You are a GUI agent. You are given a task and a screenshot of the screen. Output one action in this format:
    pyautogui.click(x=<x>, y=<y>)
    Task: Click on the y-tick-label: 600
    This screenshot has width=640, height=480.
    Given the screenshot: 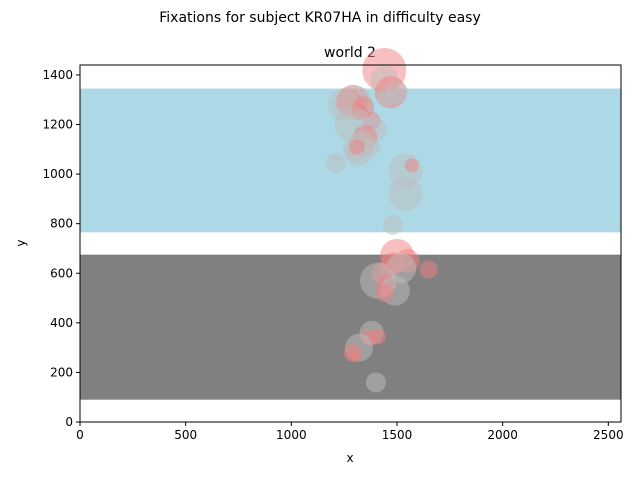 What is the action you would take?
    pyautogui.click(x=61, y=273)
    